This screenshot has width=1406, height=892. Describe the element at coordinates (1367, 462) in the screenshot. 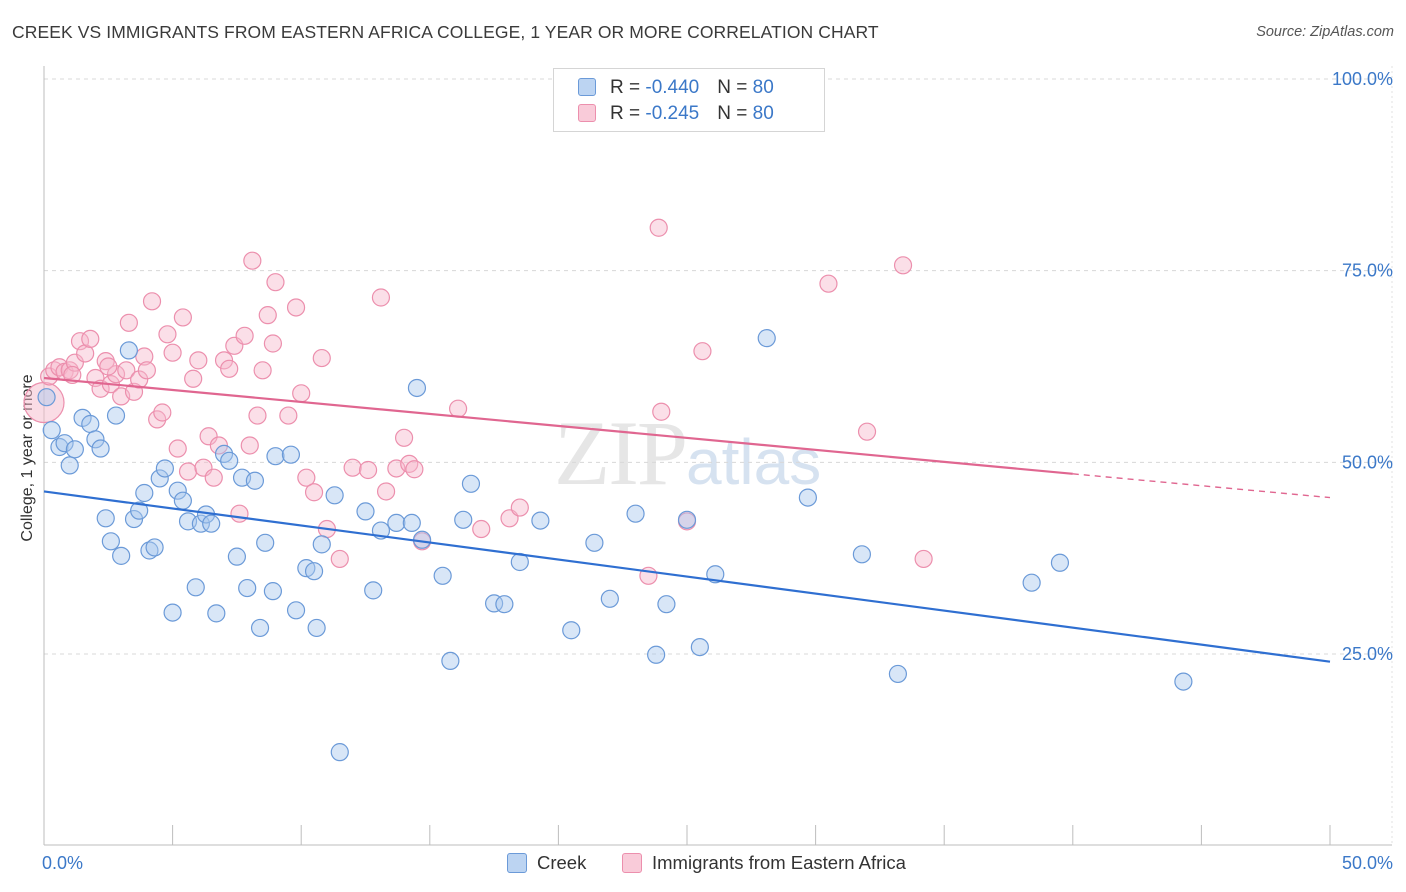

I see `y-tick-label: 50.0%` at that location.